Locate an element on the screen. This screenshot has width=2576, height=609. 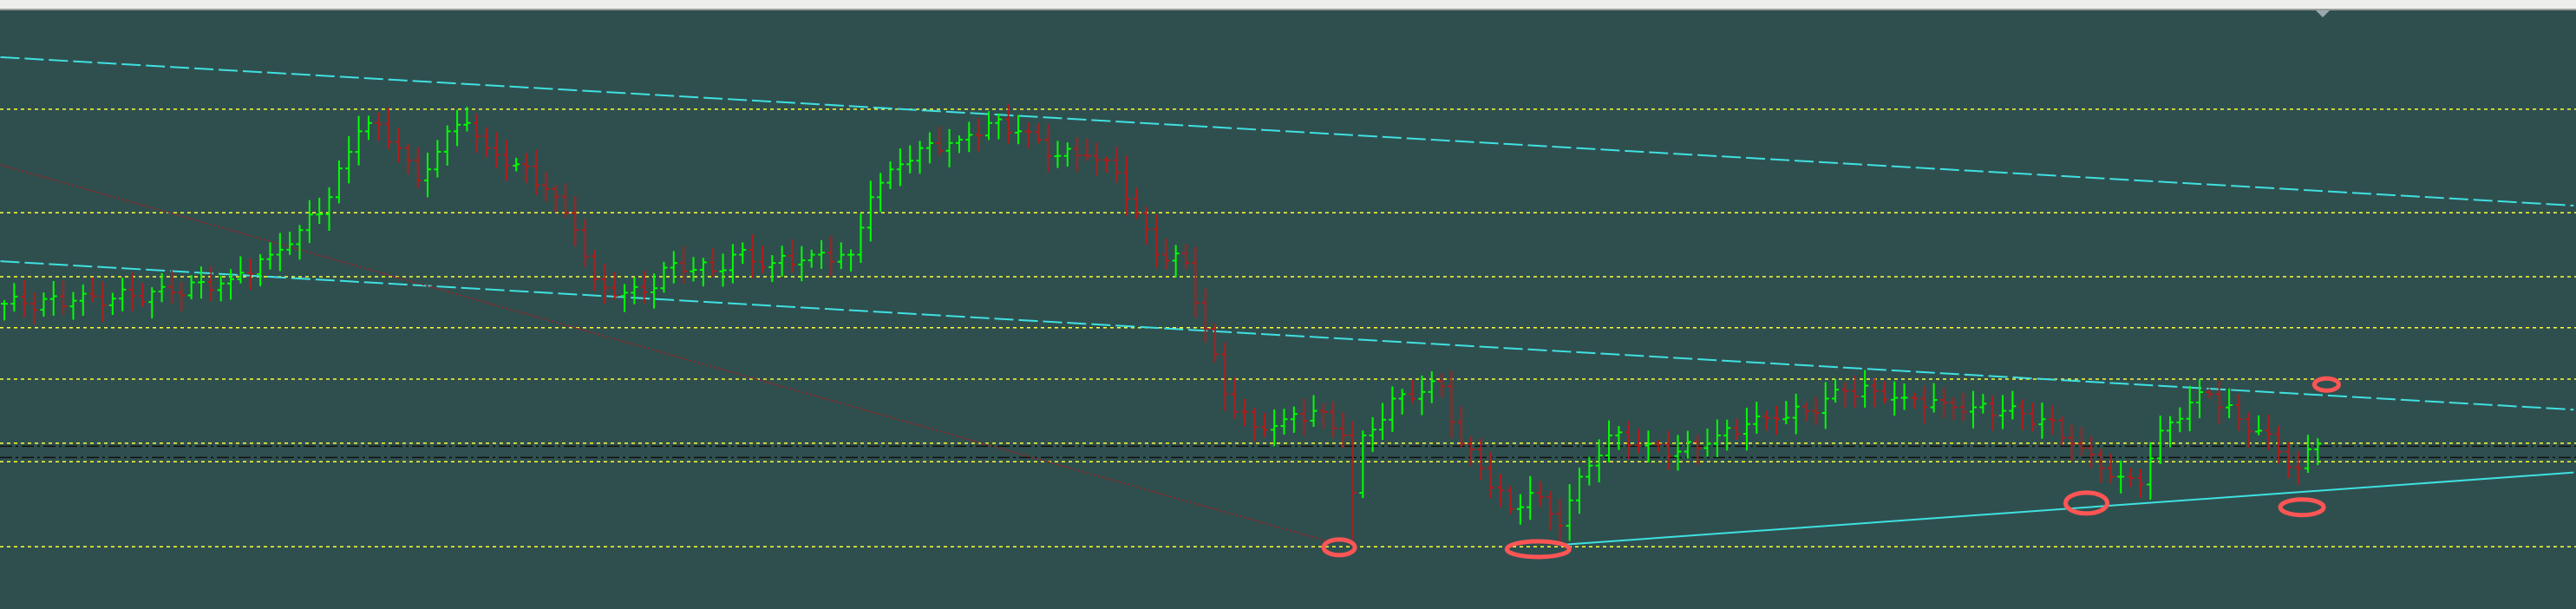
chart-shift-marker-icon is located at coordinates (2323, 13).